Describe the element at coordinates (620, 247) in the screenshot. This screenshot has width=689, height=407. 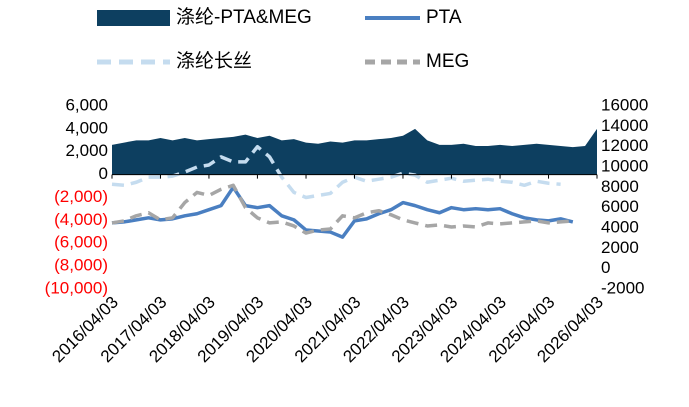
I see `y2-tick-label: 2000` at that location.